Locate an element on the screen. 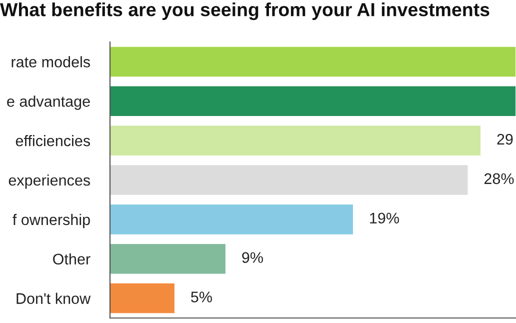 The image size is (516, 323). data-label: 28% is located at coordinates (499, 178).